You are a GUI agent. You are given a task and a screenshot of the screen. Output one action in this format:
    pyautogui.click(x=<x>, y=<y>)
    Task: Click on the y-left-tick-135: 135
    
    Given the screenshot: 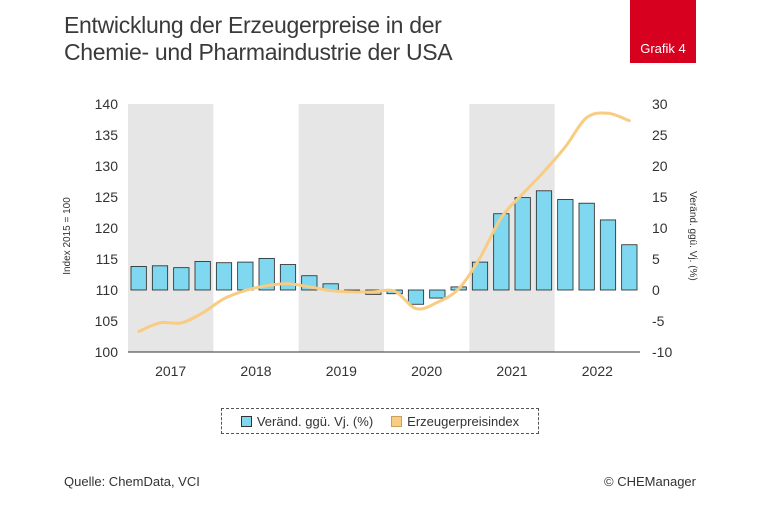 What is the action you would take?
    pyautogui.click(x=107, y=135)
    